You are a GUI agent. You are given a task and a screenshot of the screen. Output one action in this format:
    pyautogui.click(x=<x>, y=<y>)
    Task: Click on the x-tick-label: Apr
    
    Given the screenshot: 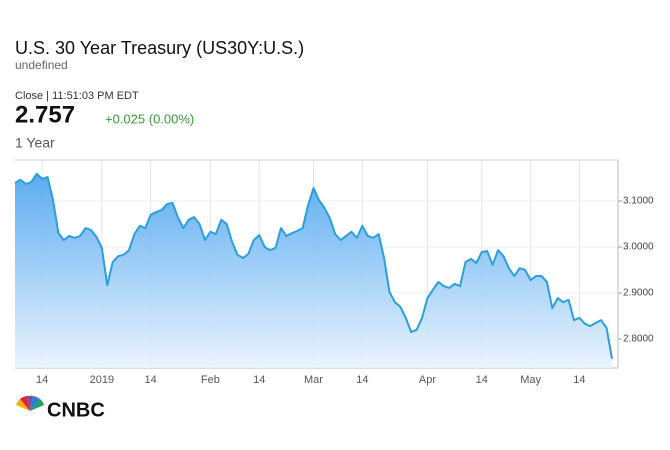 What is the action you would take?
    pyautogui.click(x=427, y=380)
    